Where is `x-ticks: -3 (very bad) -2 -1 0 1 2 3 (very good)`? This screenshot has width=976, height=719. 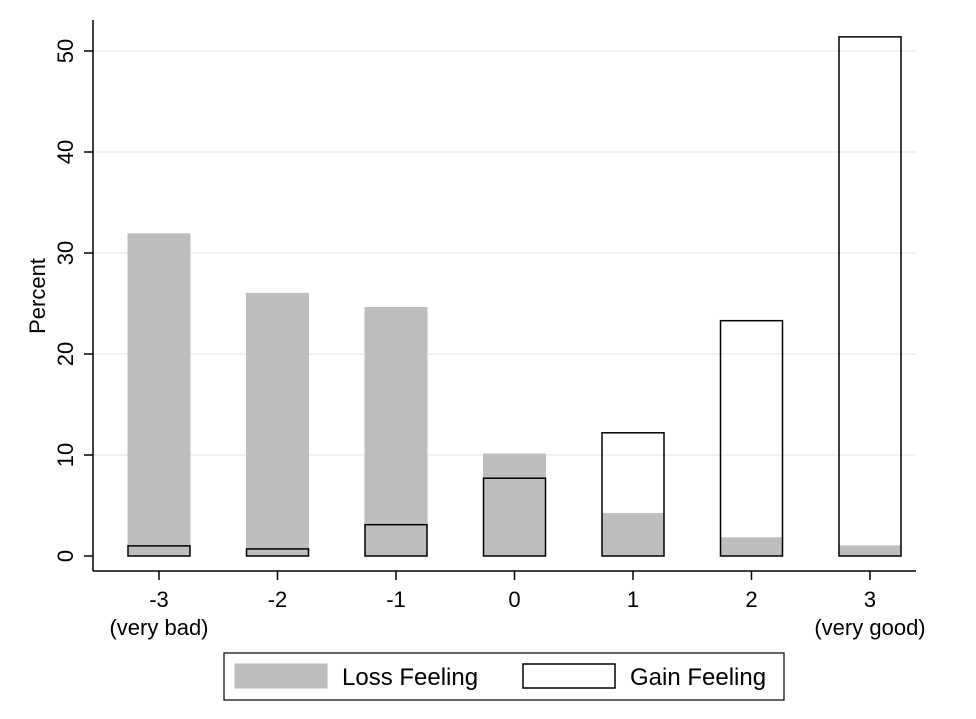 x-ticks: -3 (very bad) -2 -1 0 1 2 3 (very good) is located at coordinates (517, 605).